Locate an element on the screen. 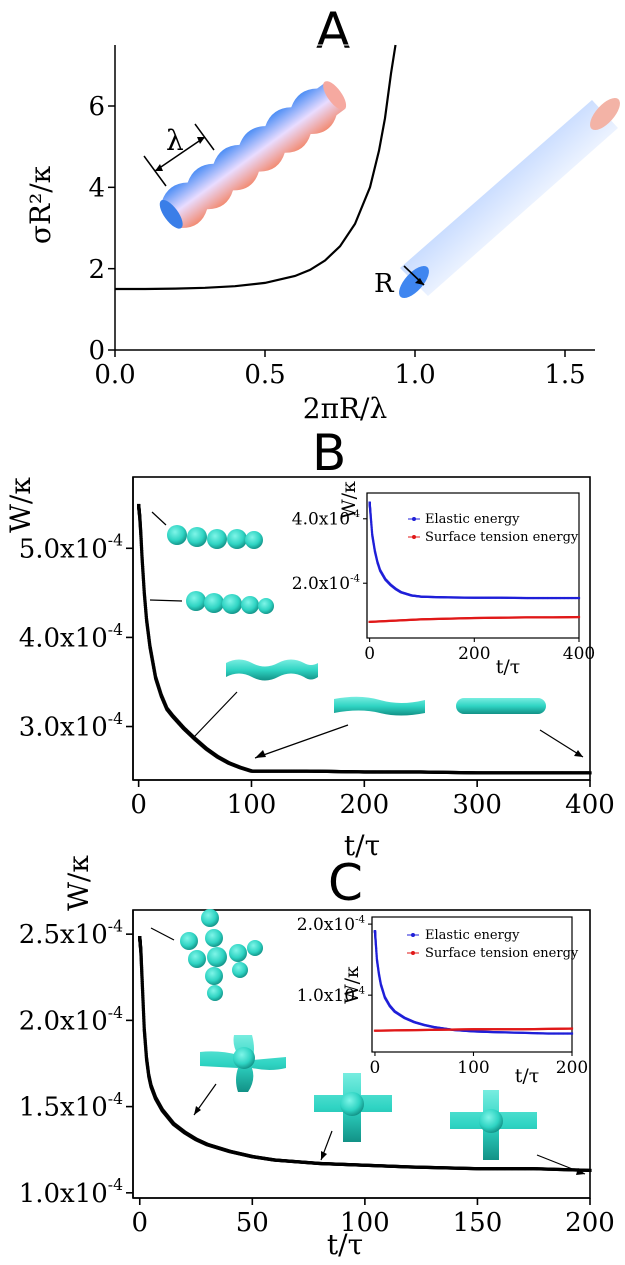 The image size is (625, 1265). inset-b-surface-point is located at coordinates (579, 617).